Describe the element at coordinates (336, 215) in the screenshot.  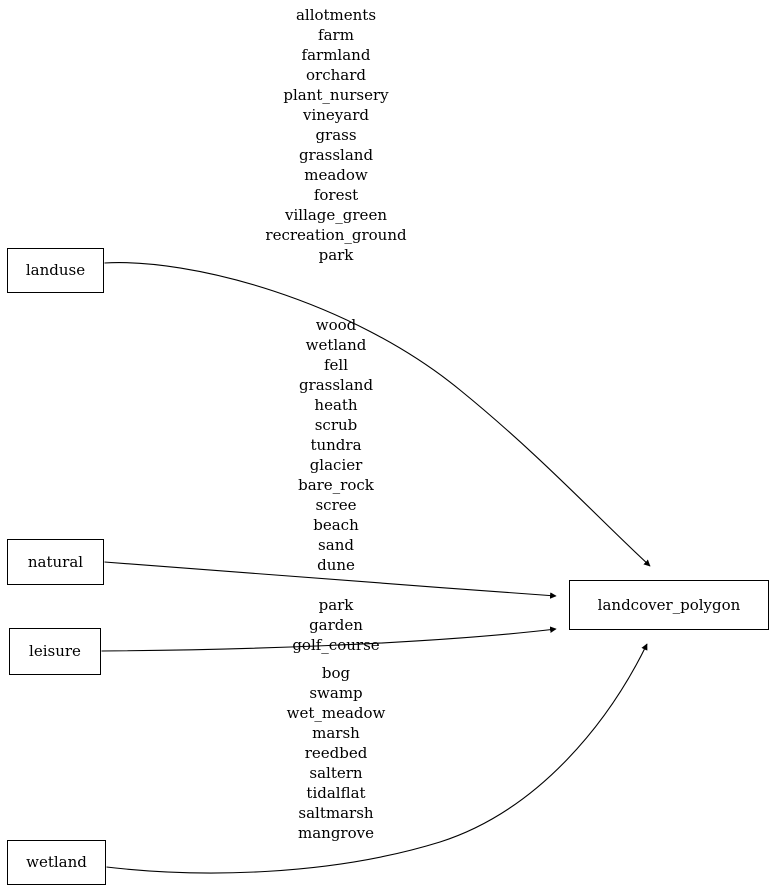
I see `edge-label-value: village_green` at that location.